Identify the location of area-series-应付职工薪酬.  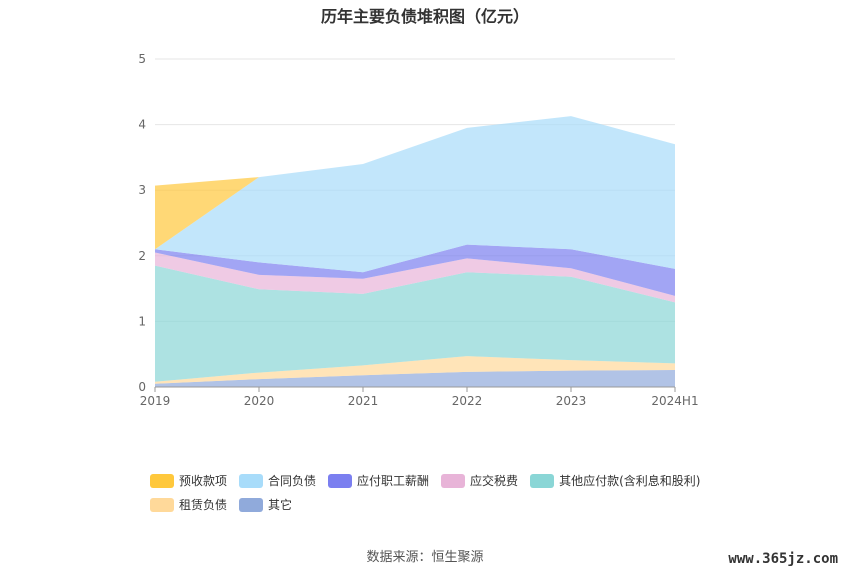
(415, 270).